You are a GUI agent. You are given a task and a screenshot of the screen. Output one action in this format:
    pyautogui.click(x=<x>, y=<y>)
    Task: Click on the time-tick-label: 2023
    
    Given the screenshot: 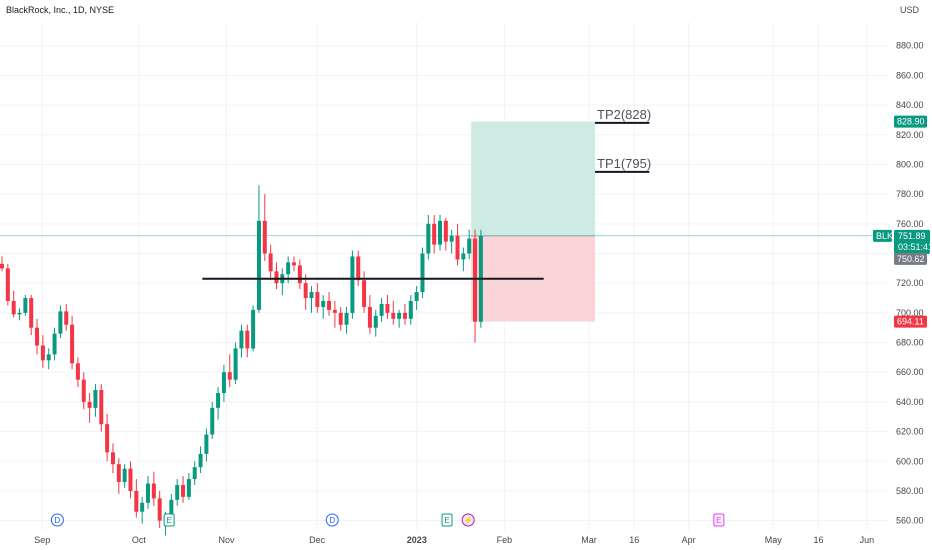 What is the action you would take?
    pyautogui.click(x=417, y=540)
    